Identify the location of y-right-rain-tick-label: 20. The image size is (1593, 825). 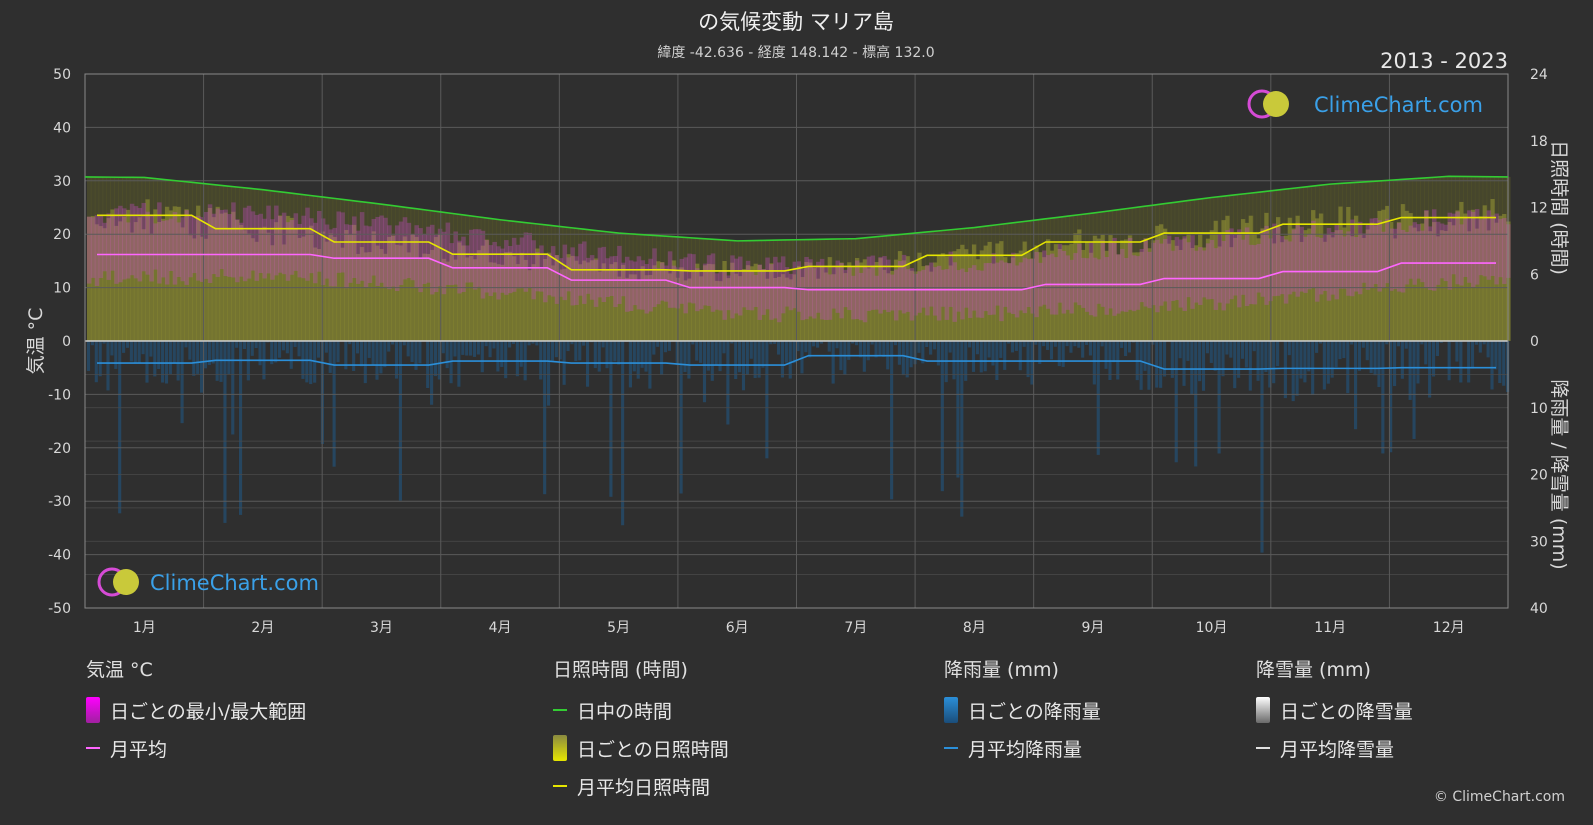
(1539, 476).